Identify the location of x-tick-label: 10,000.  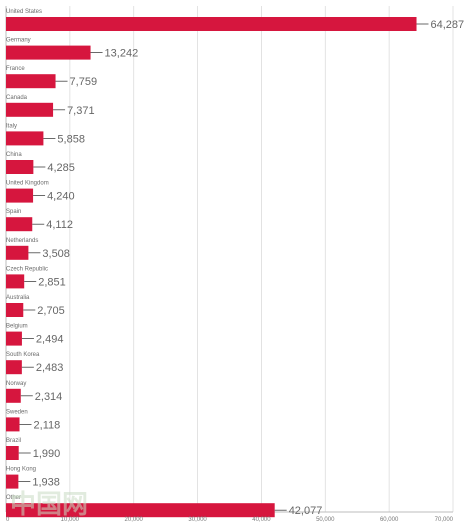
(70, 520).